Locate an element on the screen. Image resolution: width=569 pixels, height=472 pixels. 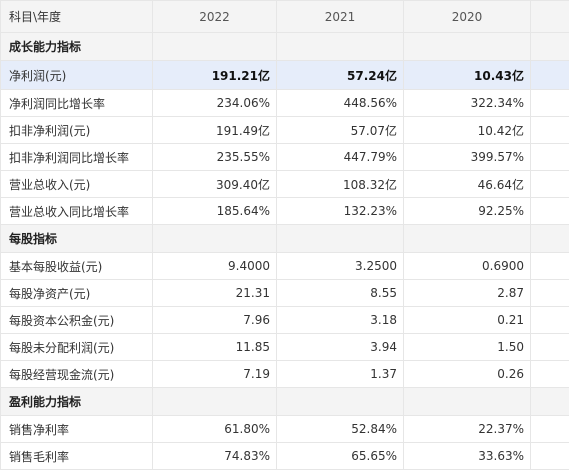
value-cell: 234.06% is located at coordinates (214, 103).